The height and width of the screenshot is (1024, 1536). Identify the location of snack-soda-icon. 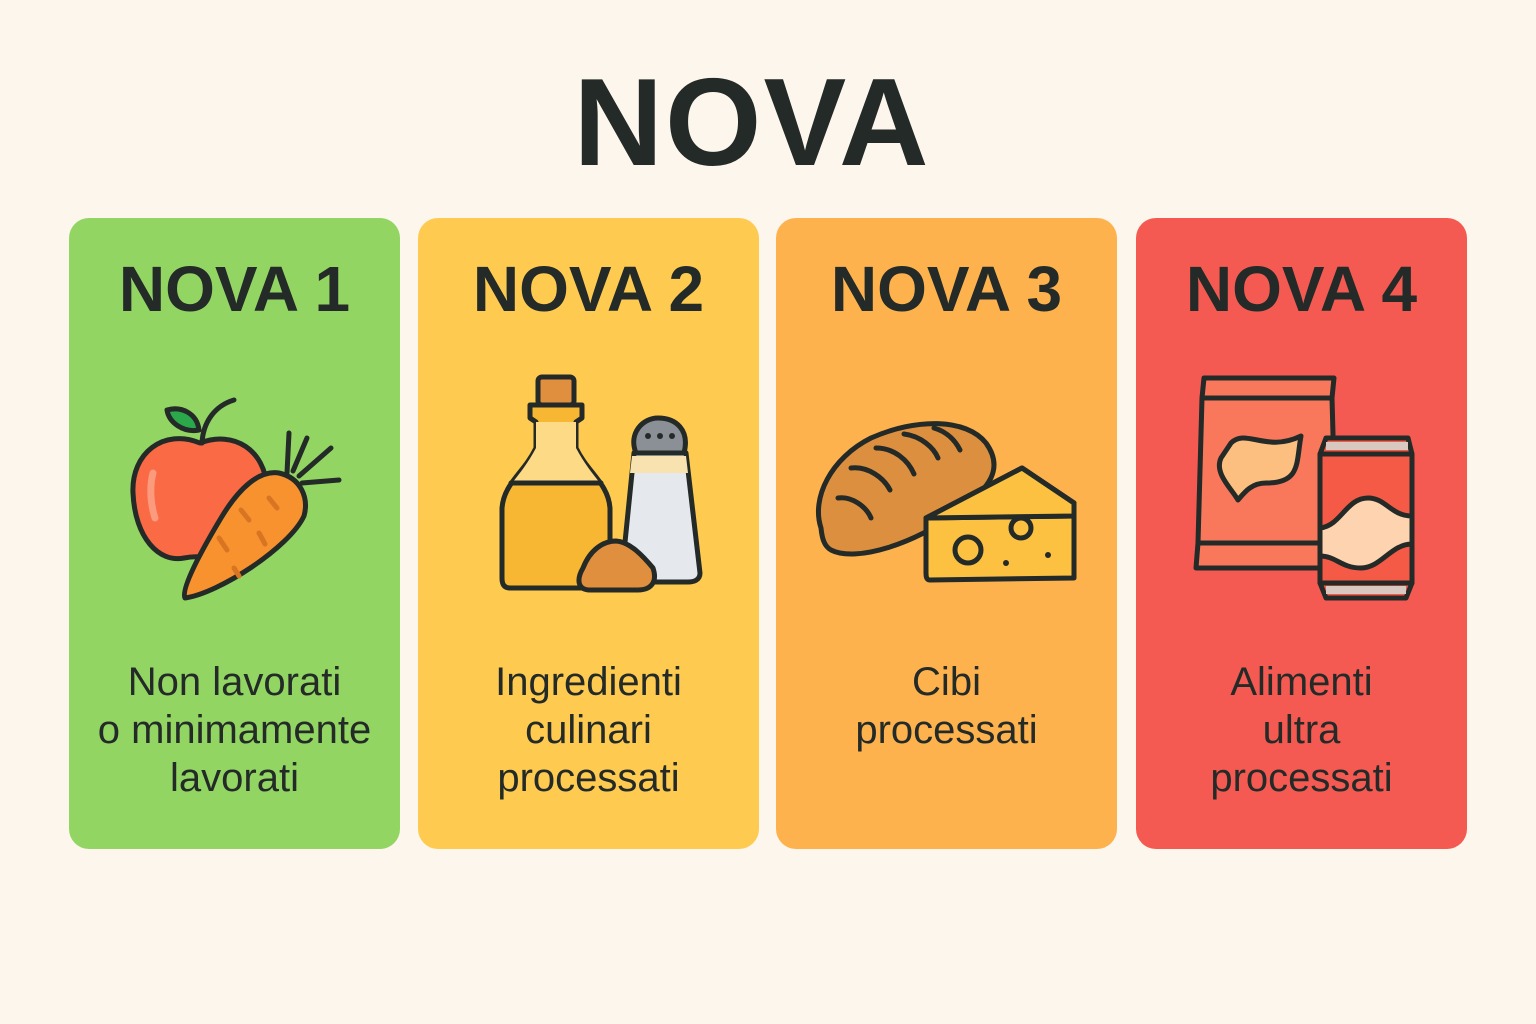
(1304, 488).